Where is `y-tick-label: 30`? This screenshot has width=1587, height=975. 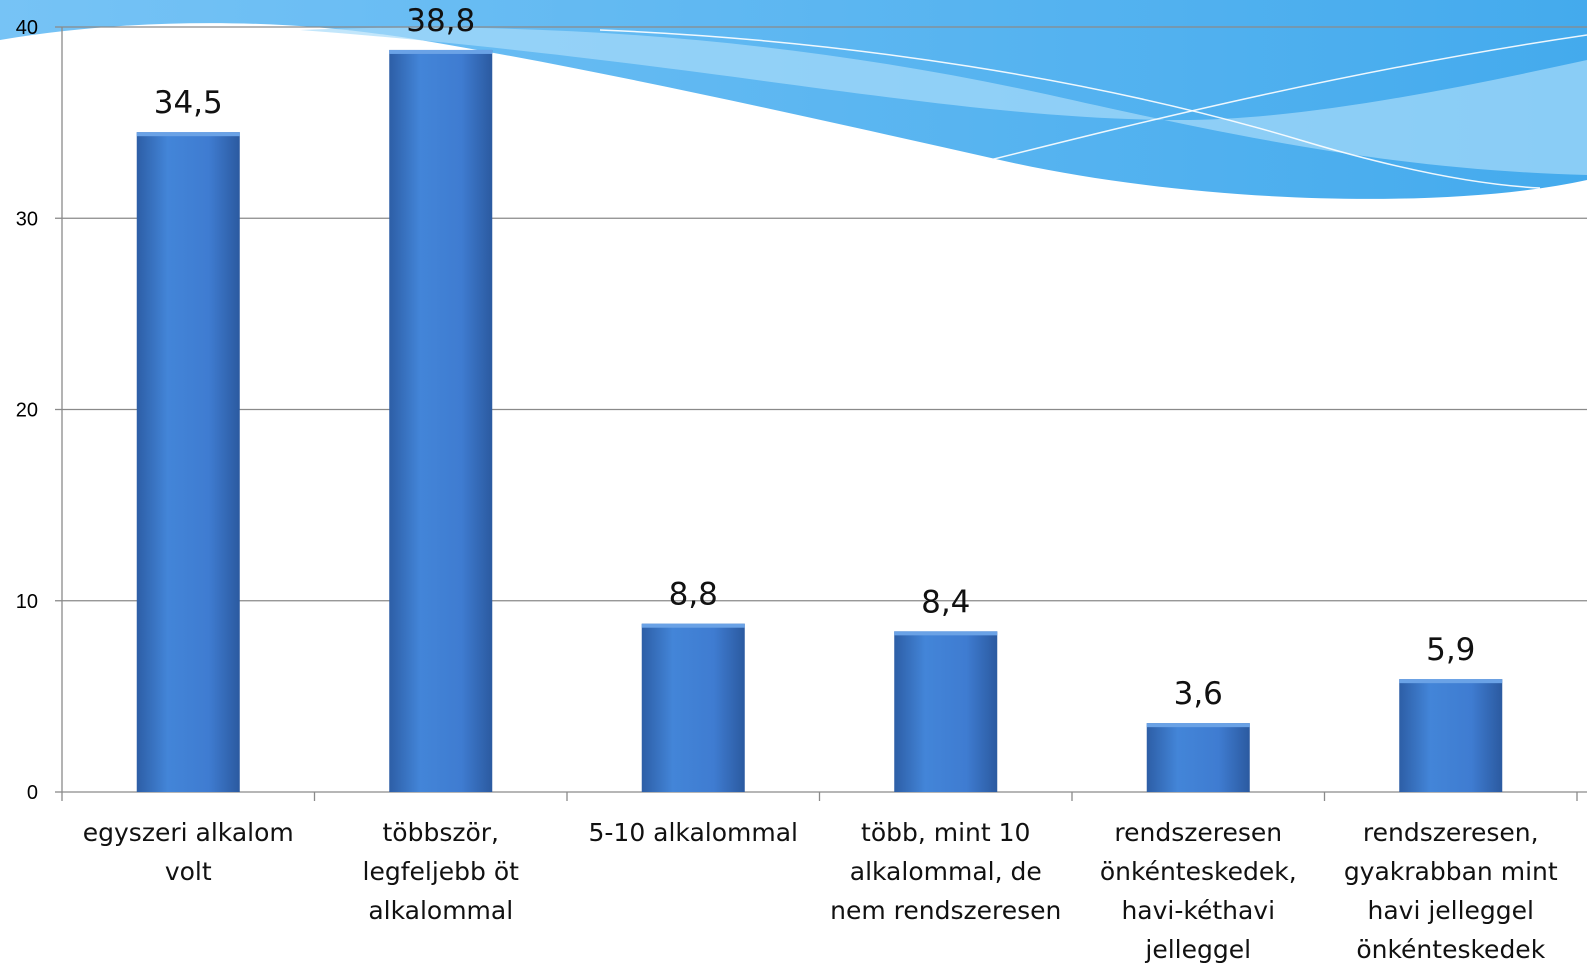 y-tick-label: 30 is located at coordinates (27, 219).